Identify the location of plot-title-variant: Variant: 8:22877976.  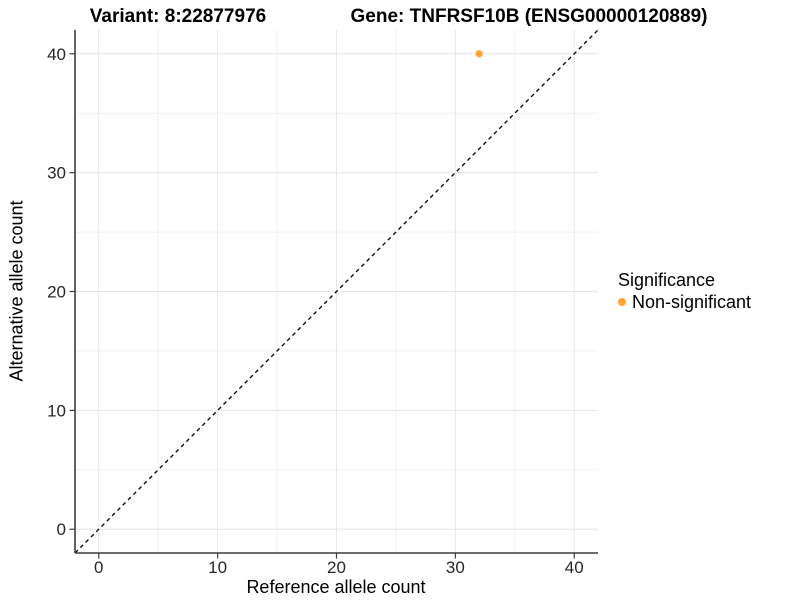
(178, 16).